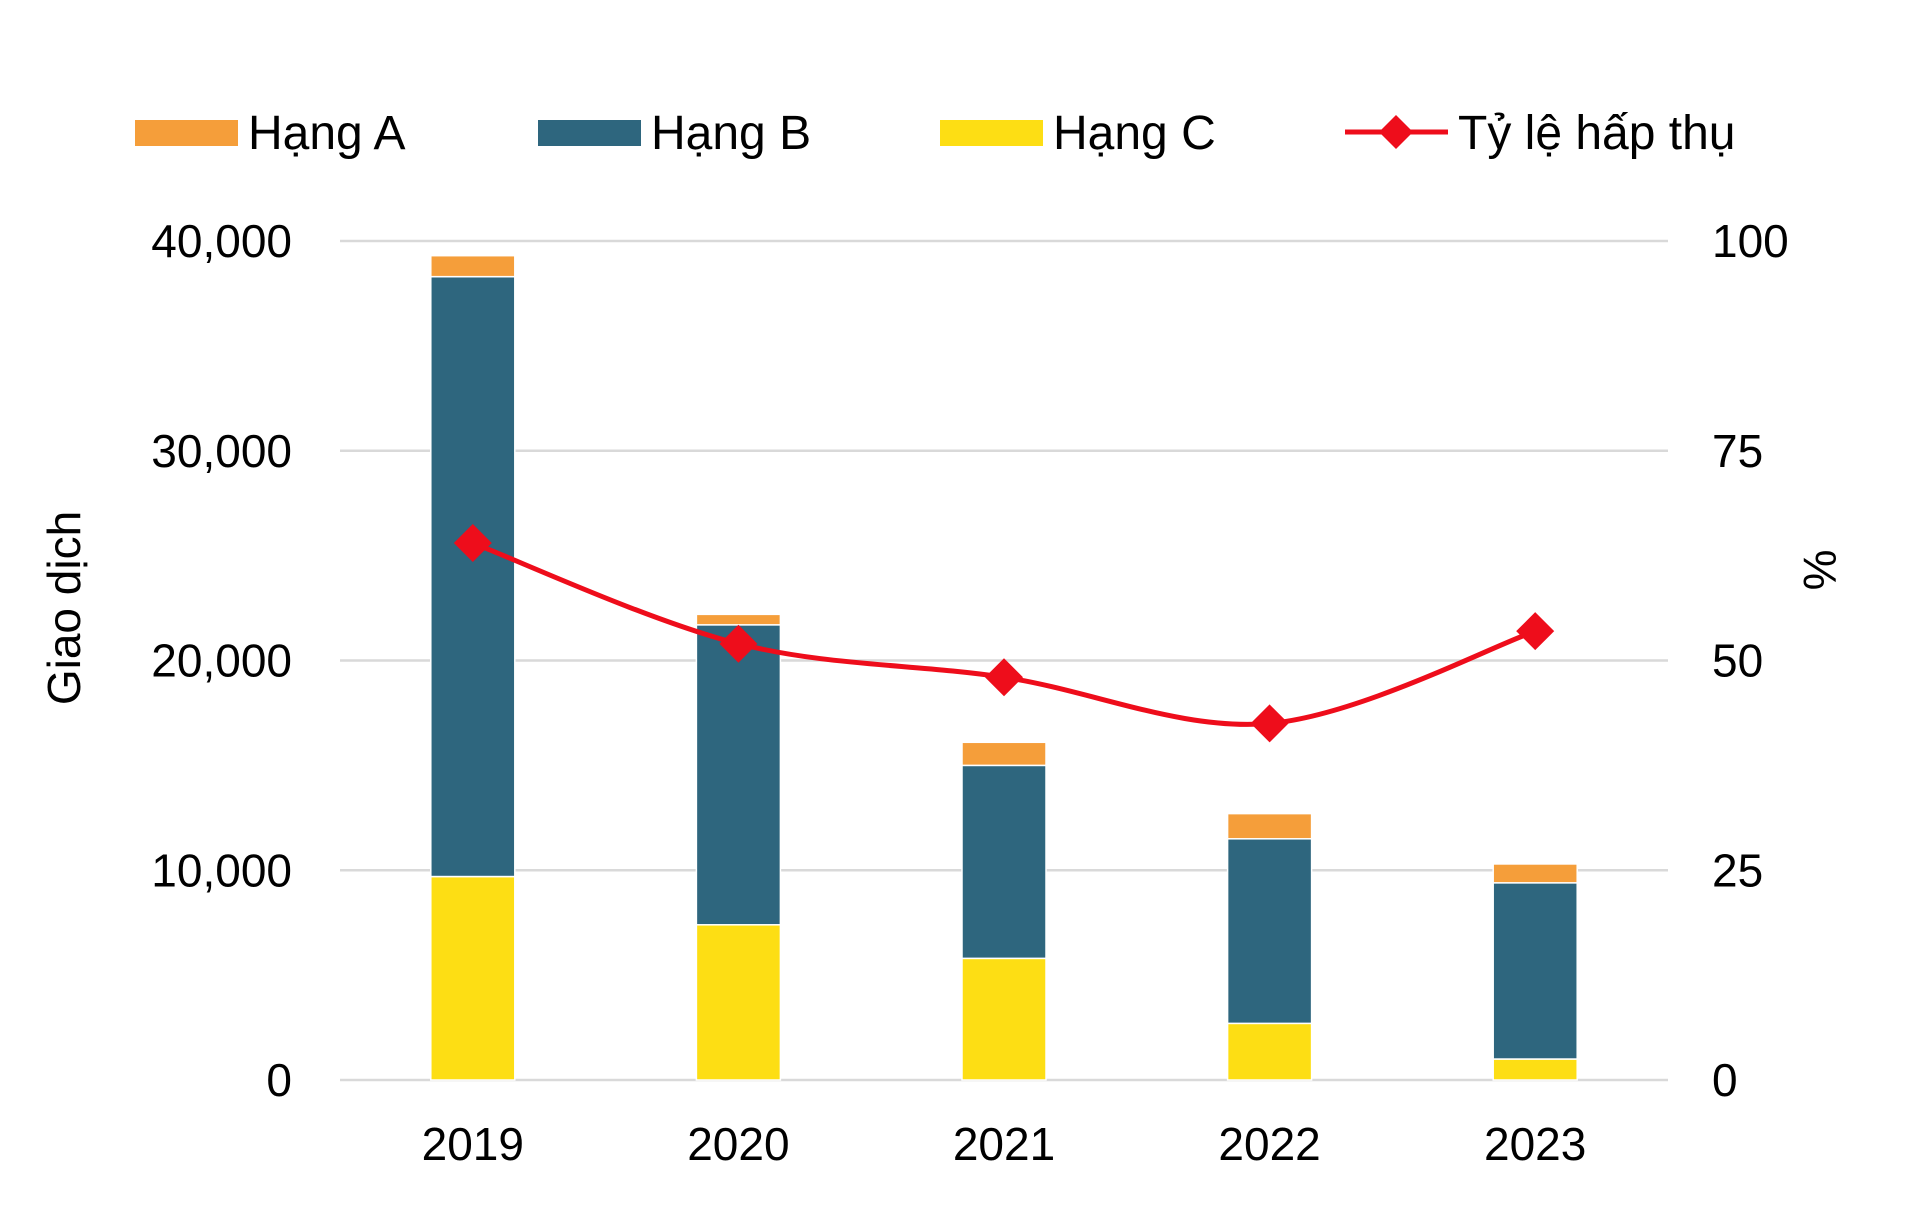 The image size is (1920, 1229). I want to click on x-tick-label: 2021, so click(1004, 1144).